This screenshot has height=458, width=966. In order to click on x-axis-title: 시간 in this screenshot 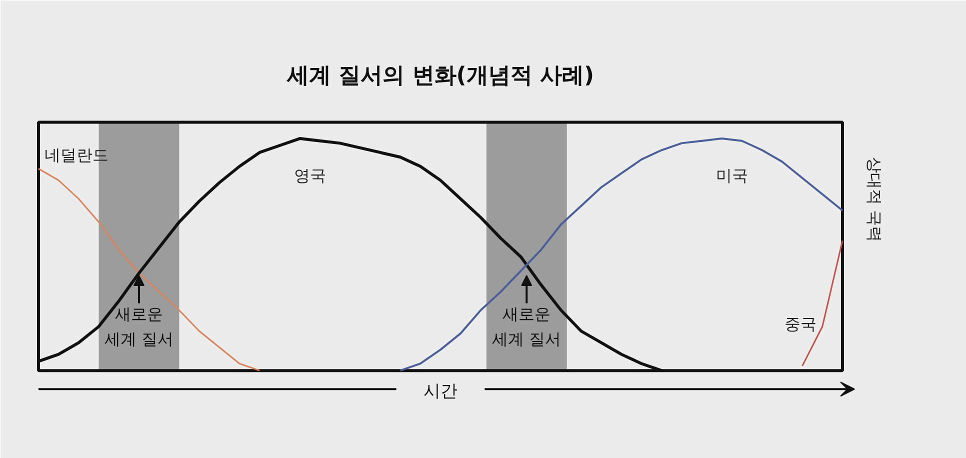, I will do `click(440, 391)`.